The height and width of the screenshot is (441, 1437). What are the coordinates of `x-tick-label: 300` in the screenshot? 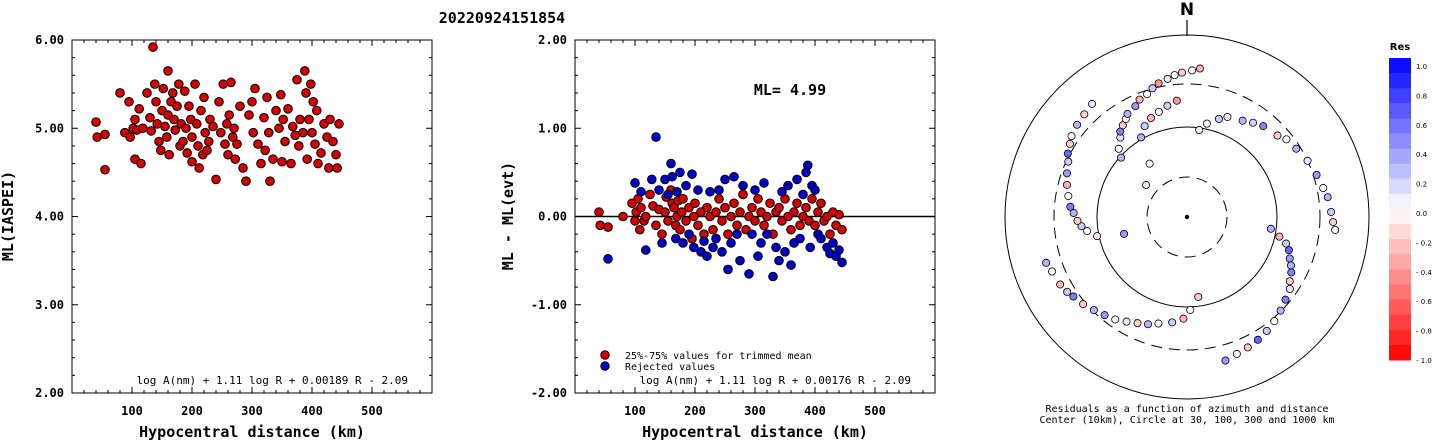 It's located at (252, 411).